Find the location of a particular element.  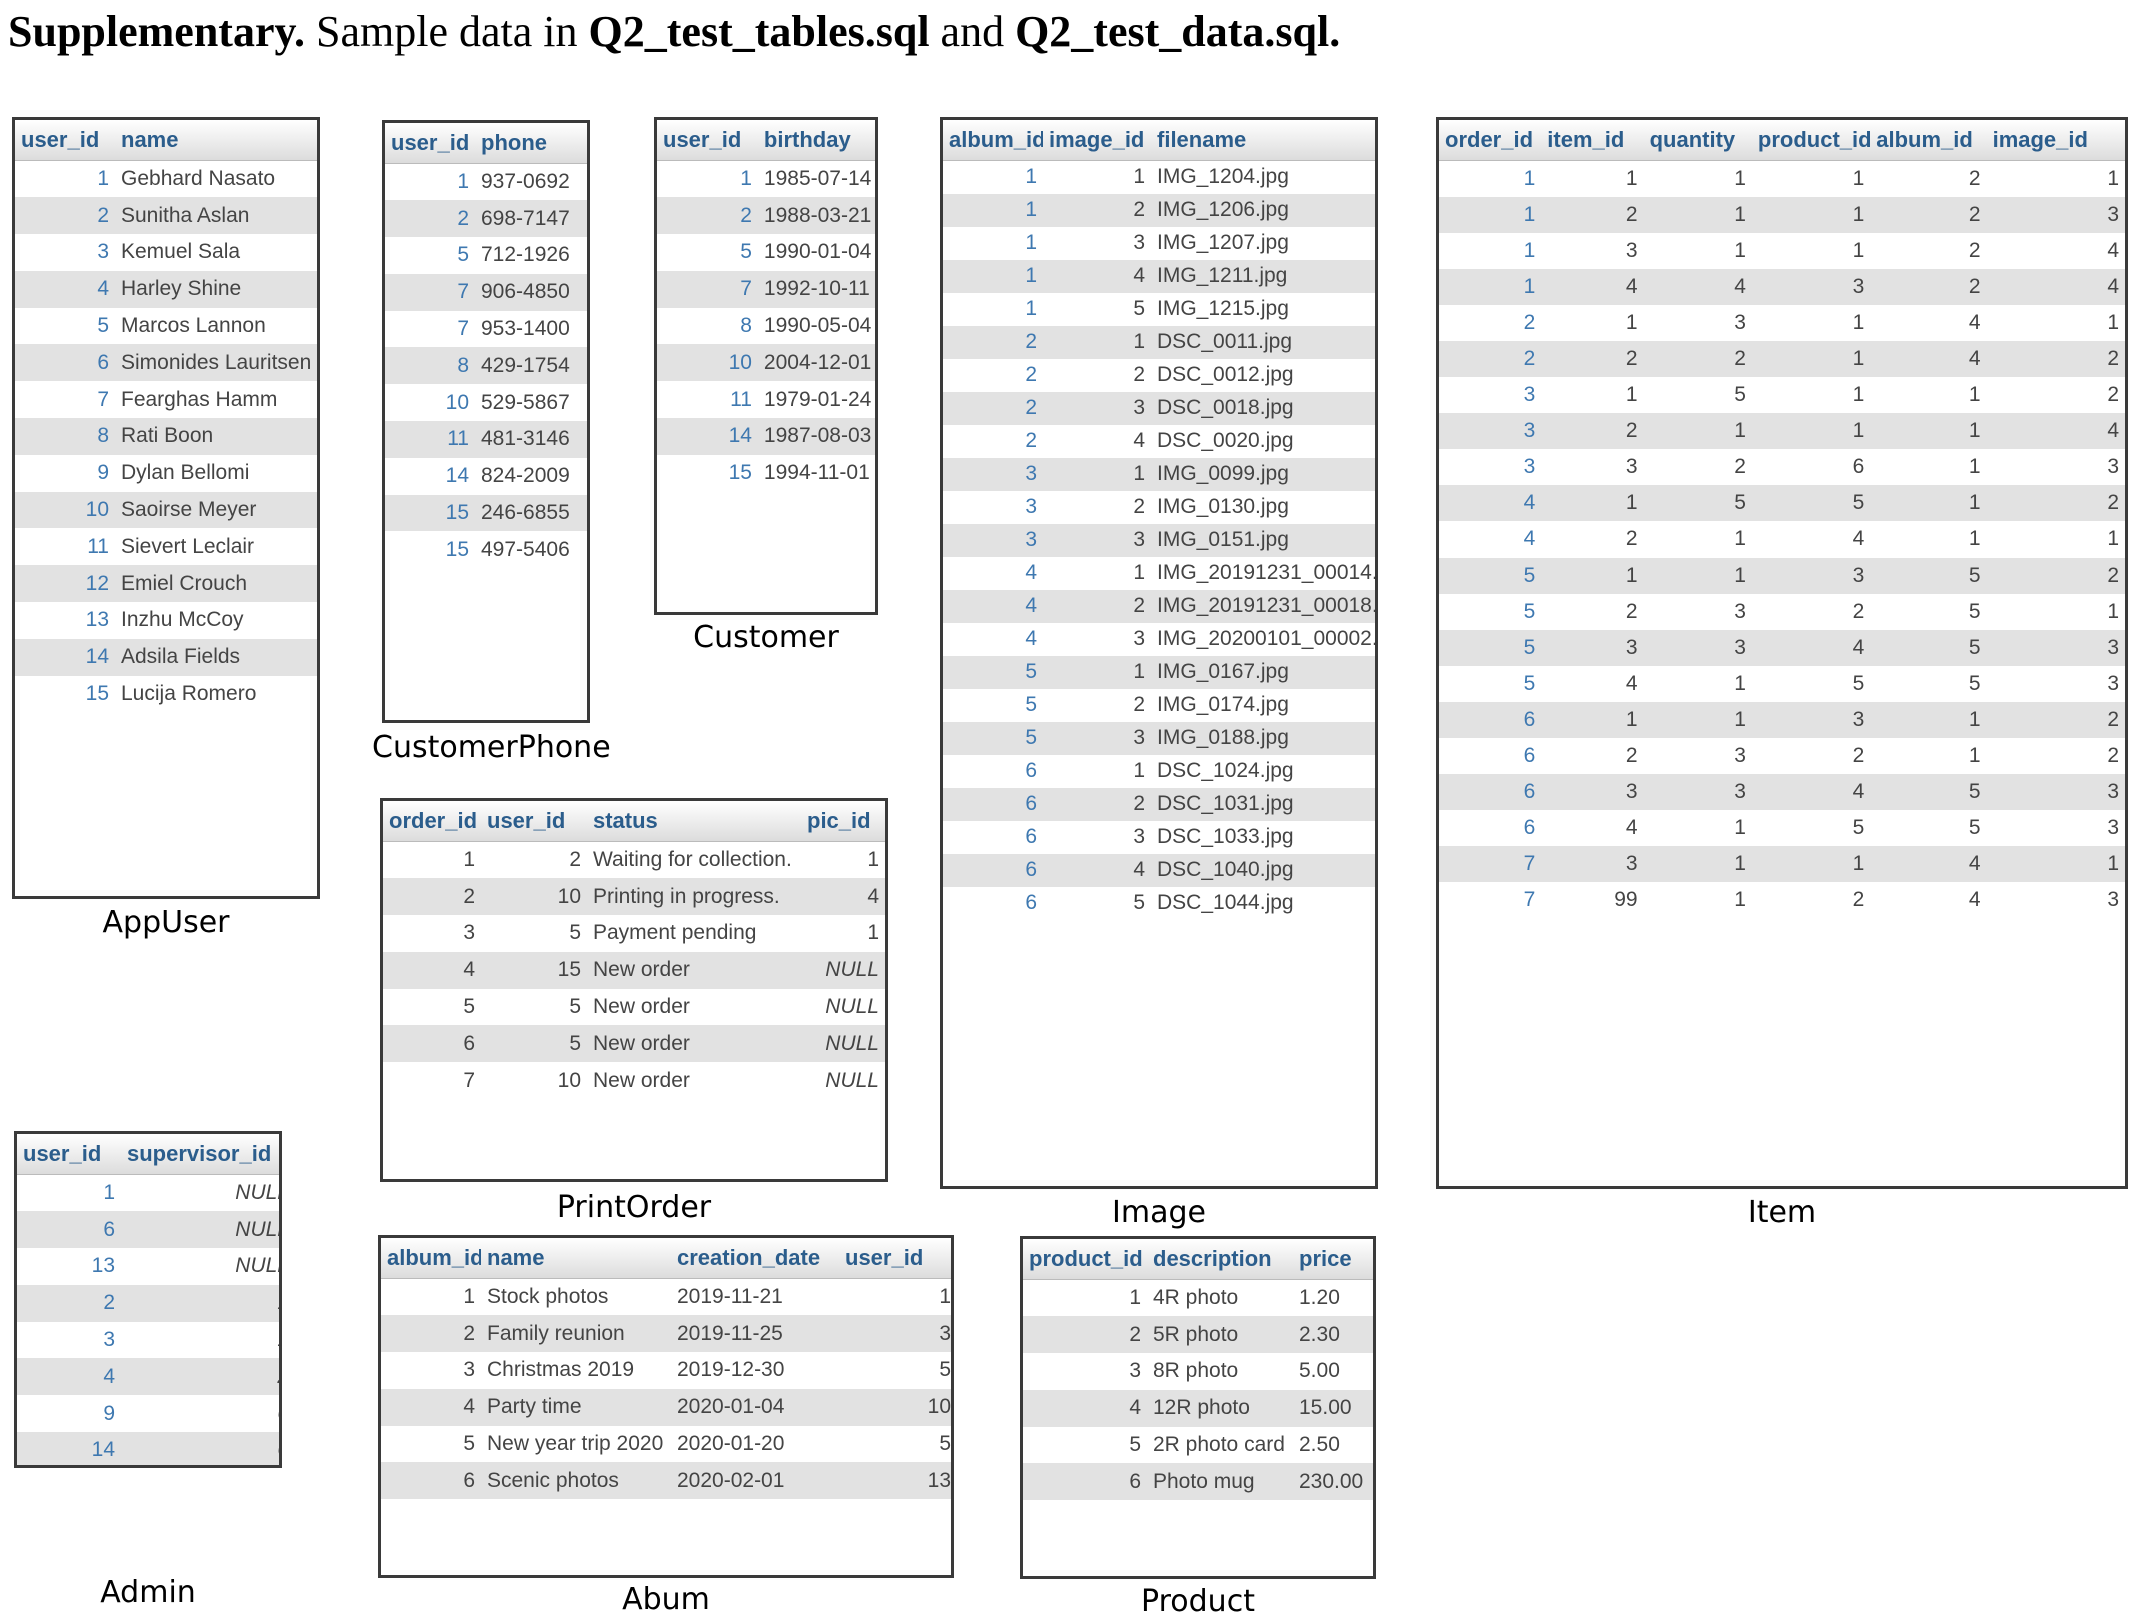

image-caption: Image is located at coordinates (1159, 1212).